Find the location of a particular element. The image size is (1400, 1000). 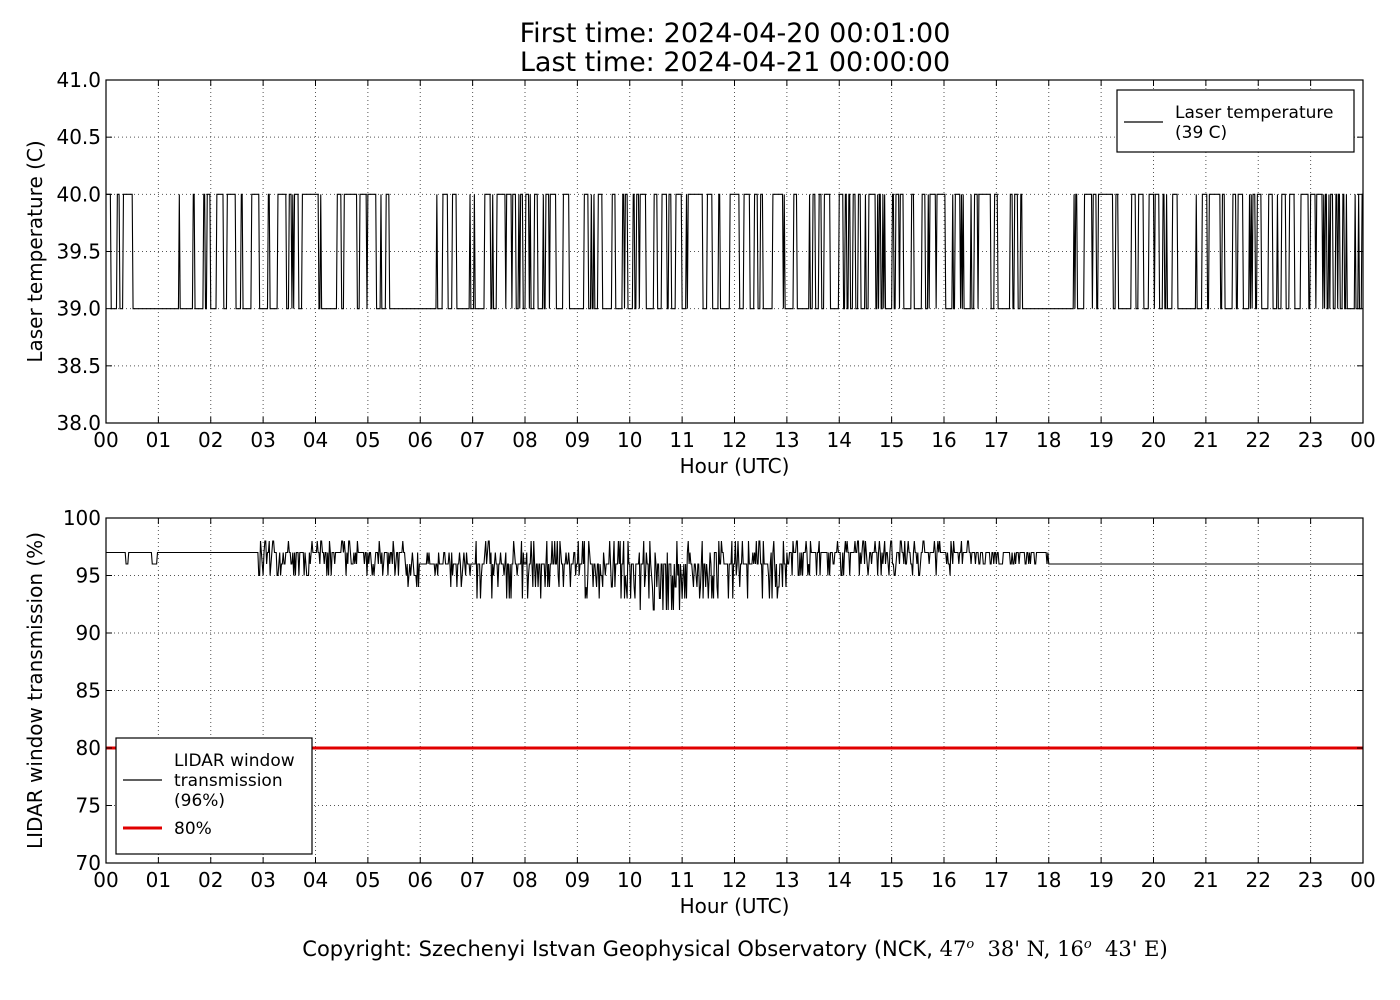

legend-label: Laser temperature is located at coordinates (1254, 113).